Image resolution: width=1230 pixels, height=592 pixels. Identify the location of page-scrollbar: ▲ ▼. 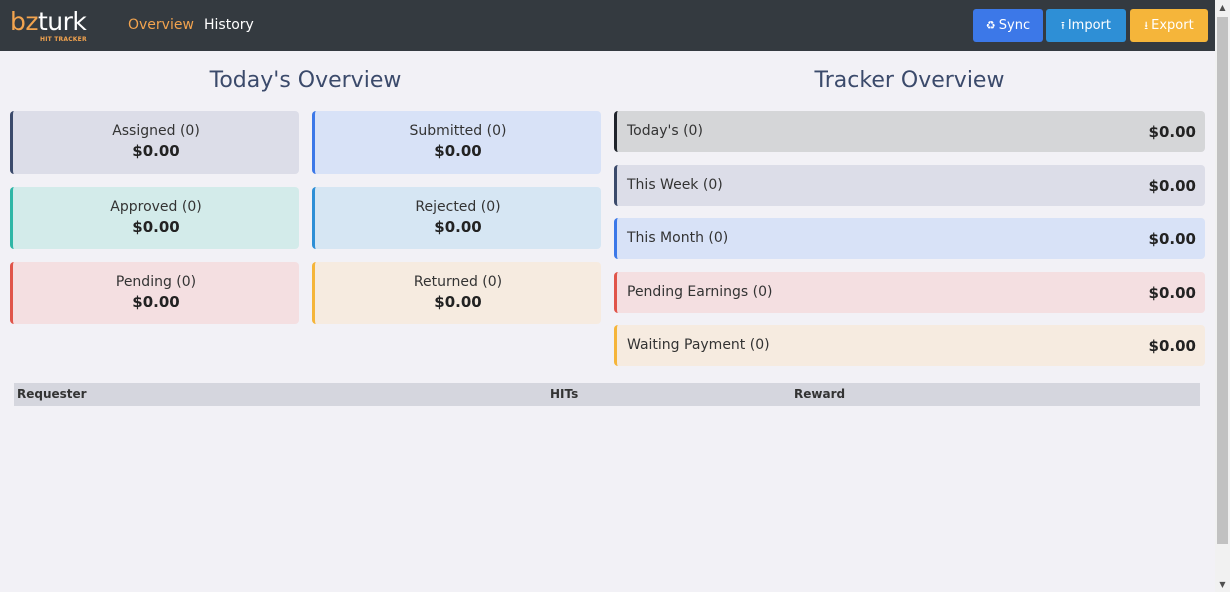
(1222, 296).